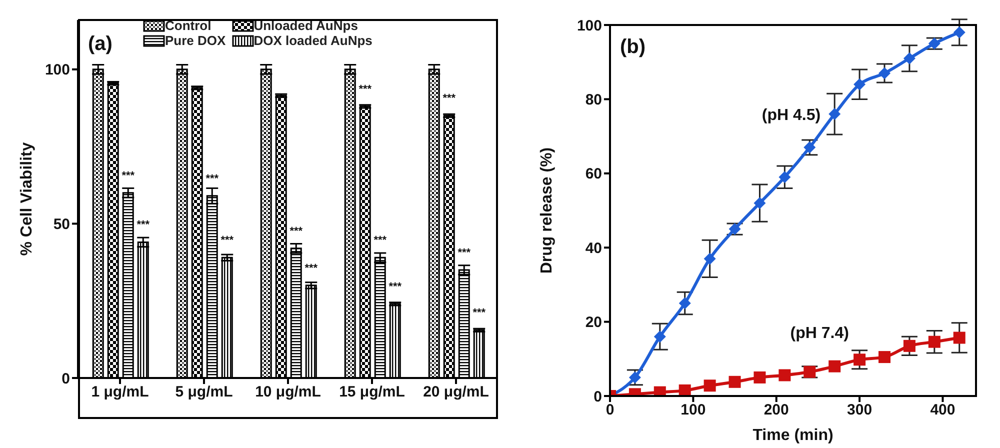 The image size is (1000, 448). I want to click on legend-label: DOX loaded AuNps, so click(313, 40).